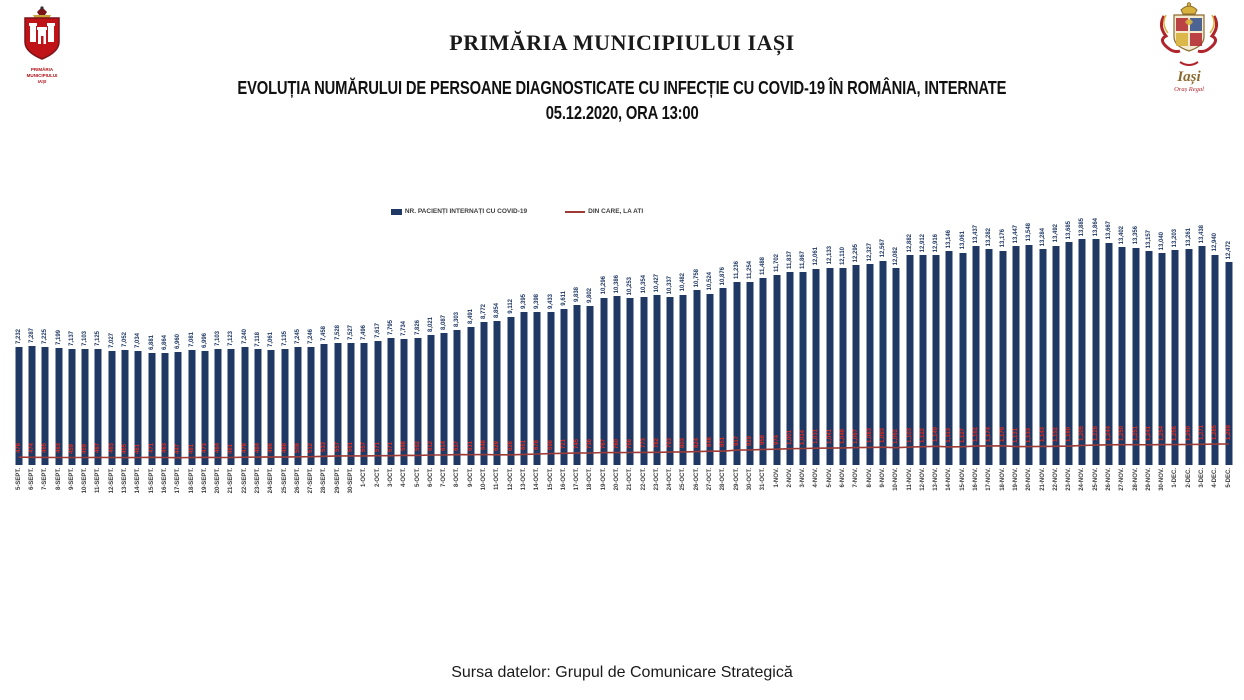 The height and width of the screenshot is (700, 1244). Describe the element at coordinates (1188, 433) in the screenshot. I see `ati-value-label: 1,260` at that location.